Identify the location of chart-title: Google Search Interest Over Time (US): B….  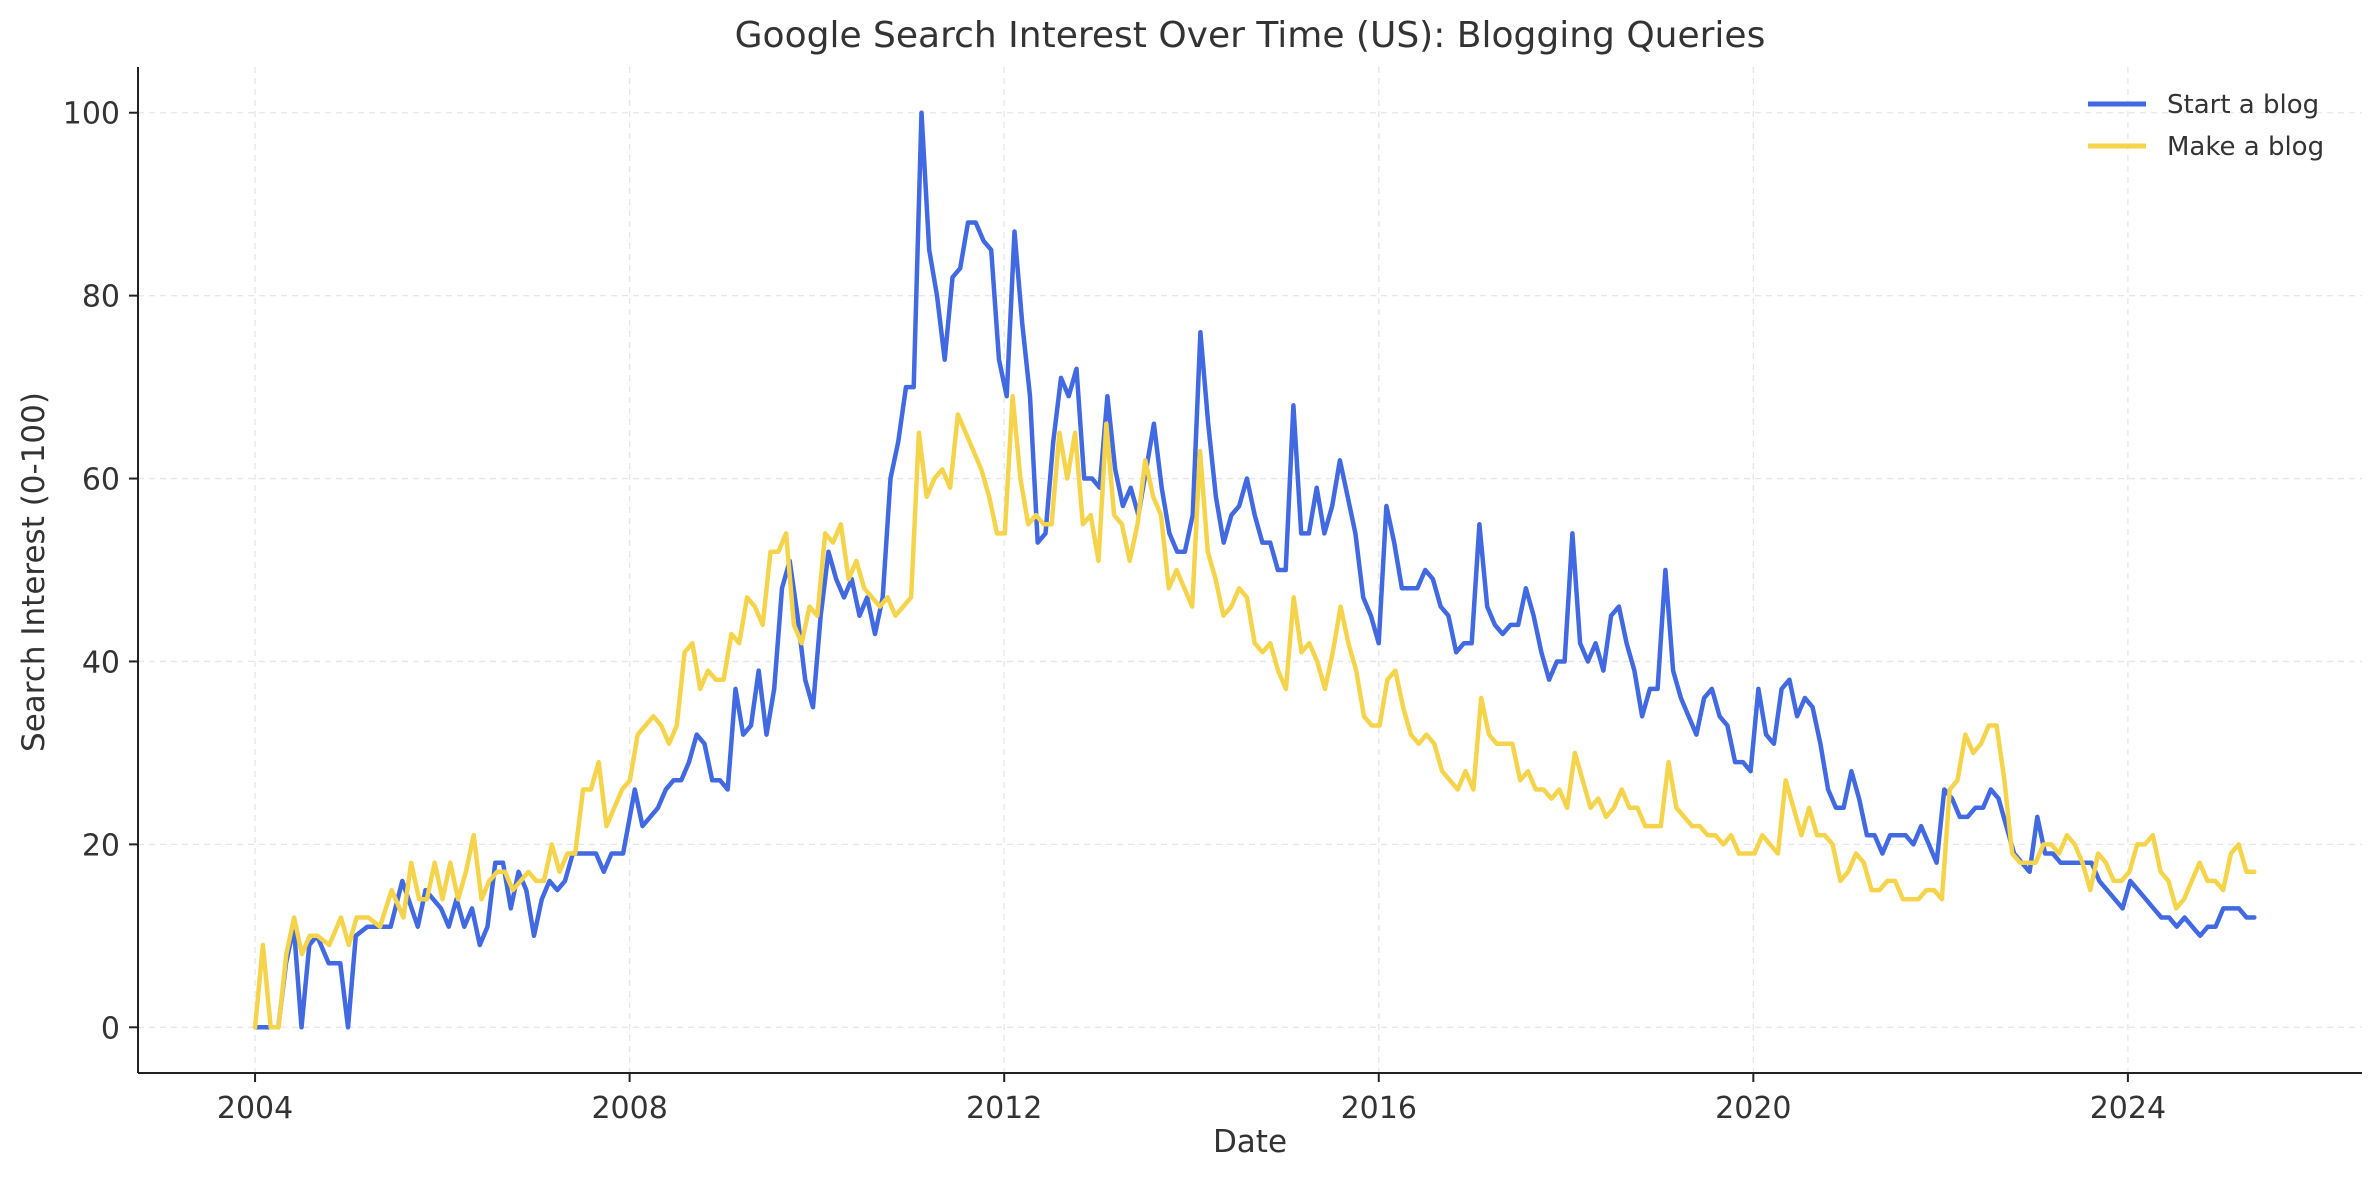
(1250, 35).